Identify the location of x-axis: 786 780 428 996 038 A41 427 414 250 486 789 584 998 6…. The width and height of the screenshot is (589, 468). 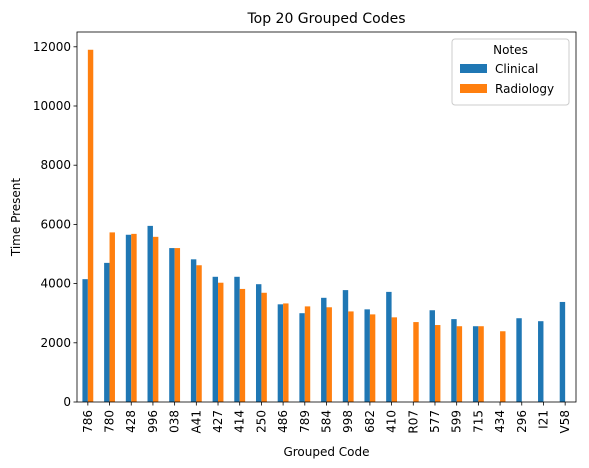
(326, 418).